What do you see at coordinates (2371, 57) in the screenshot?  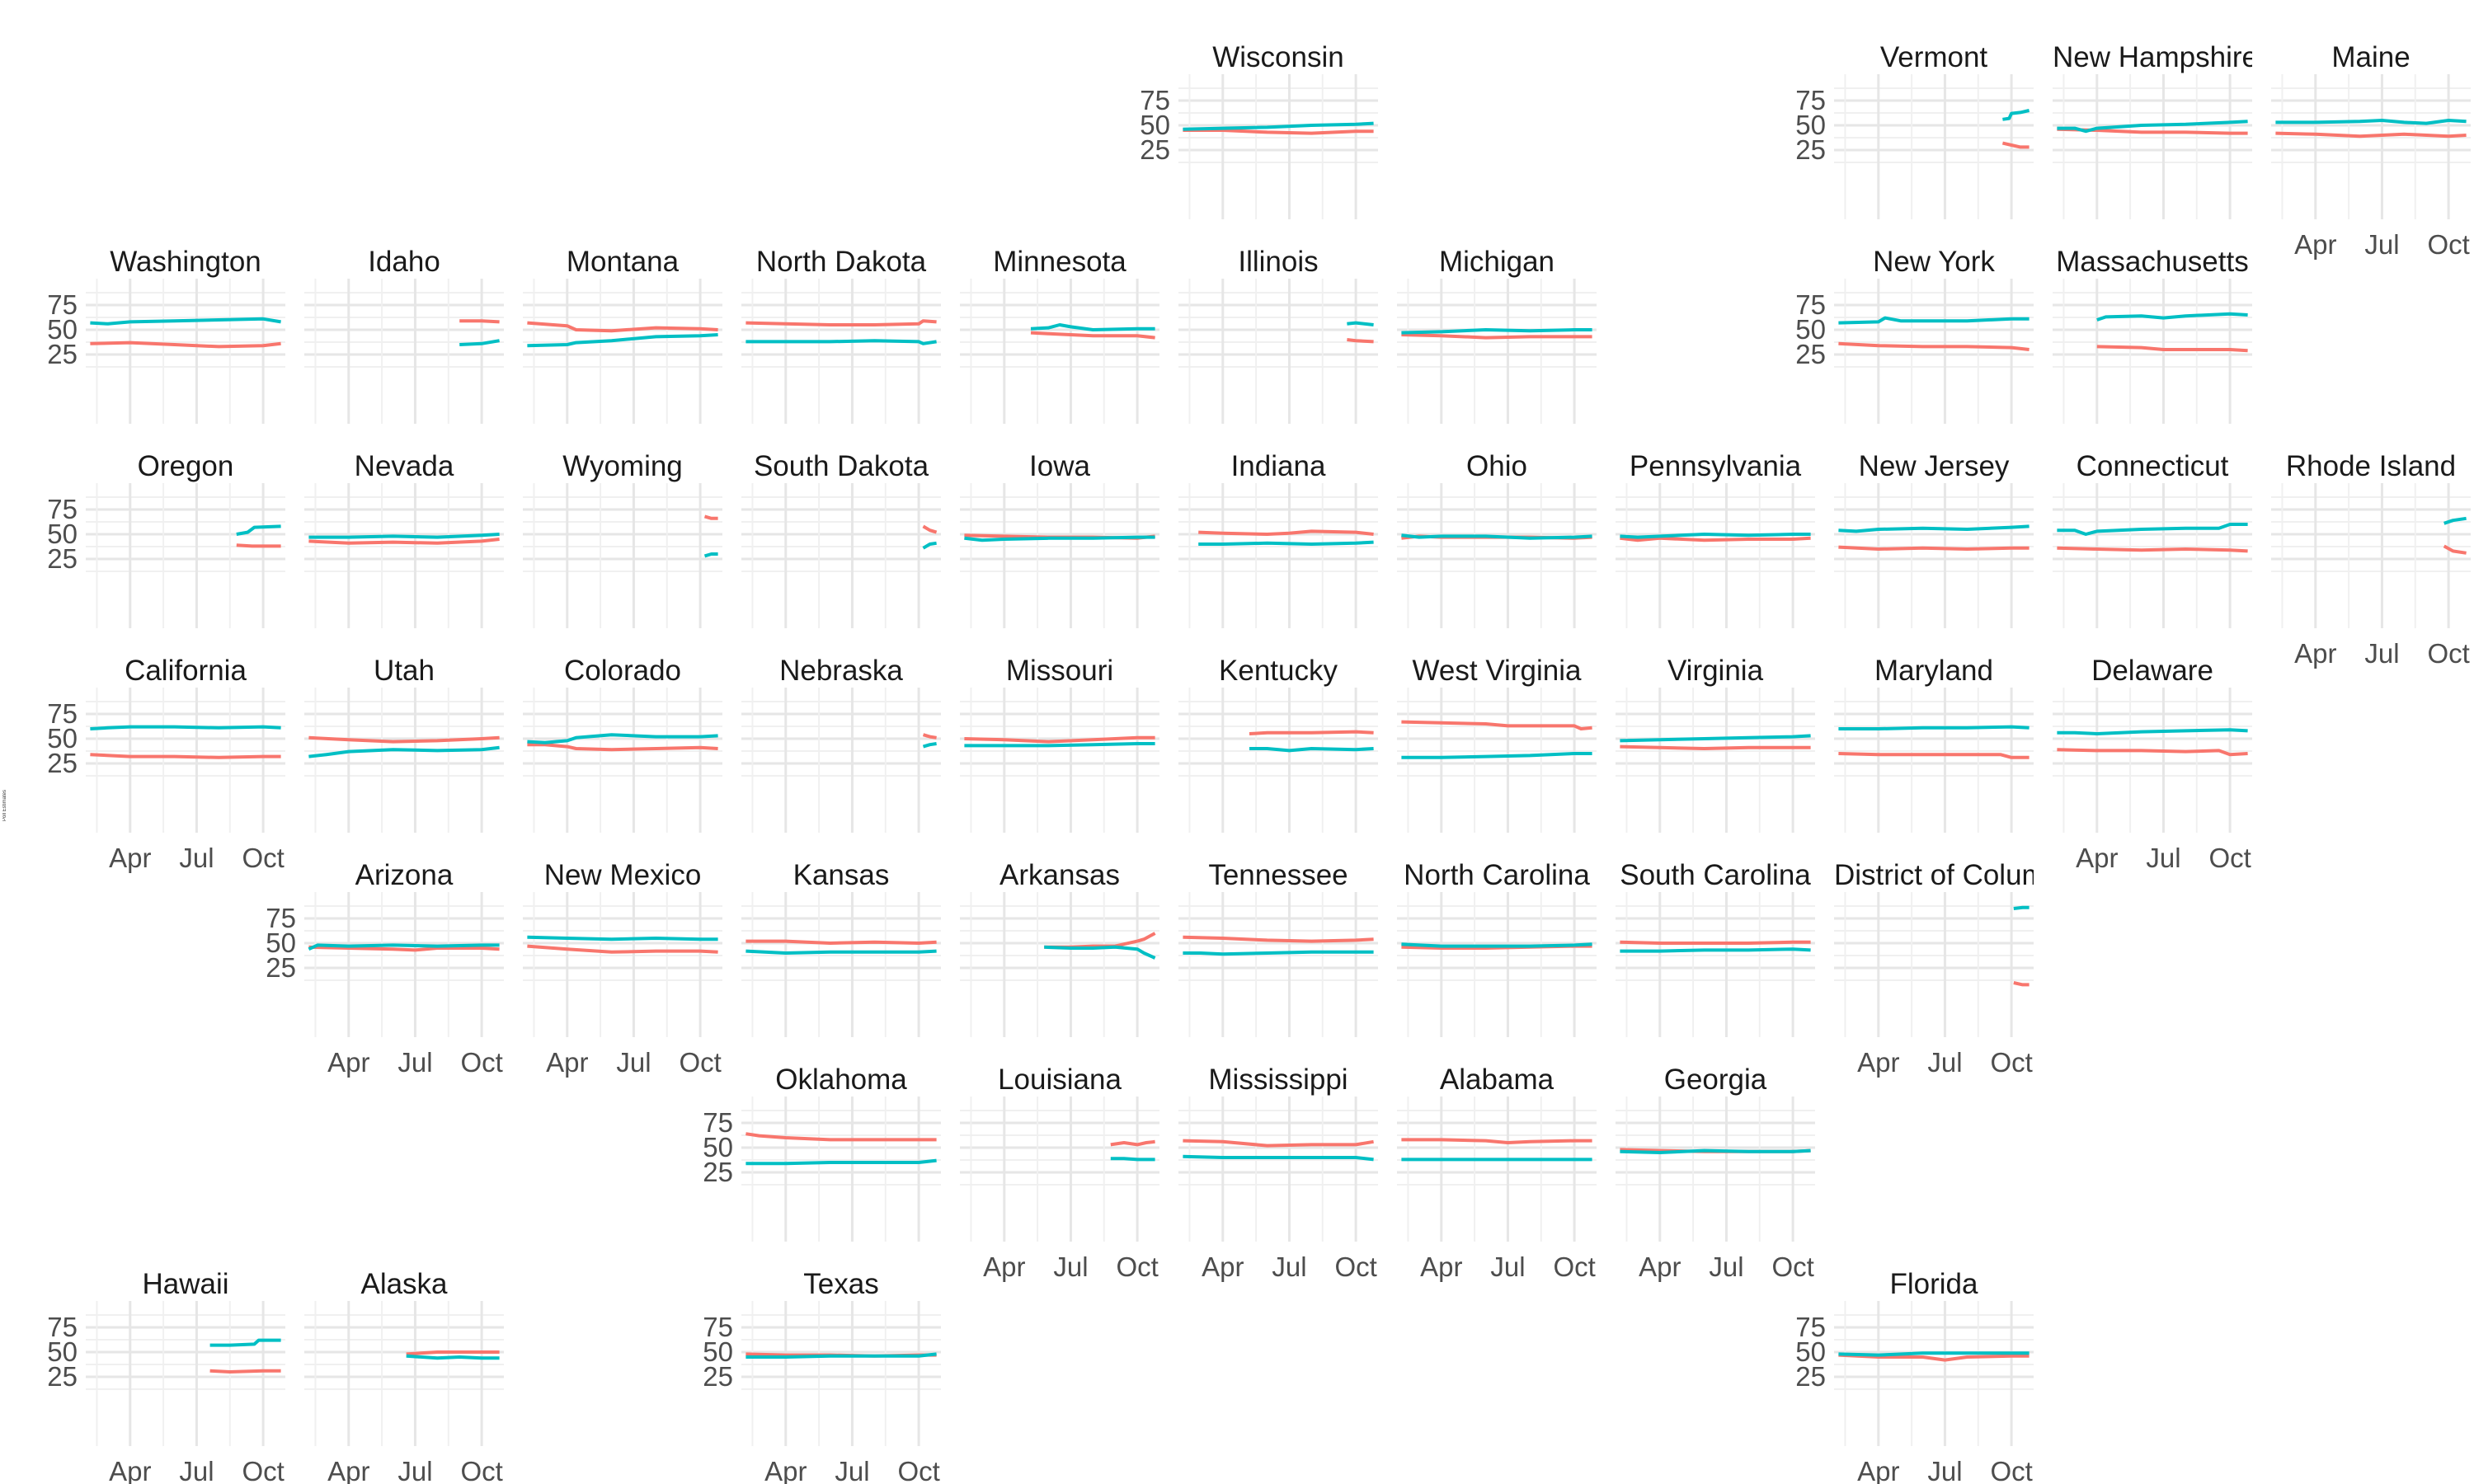 I see `facet-title: Maine` at bounding box center [2371, 57].